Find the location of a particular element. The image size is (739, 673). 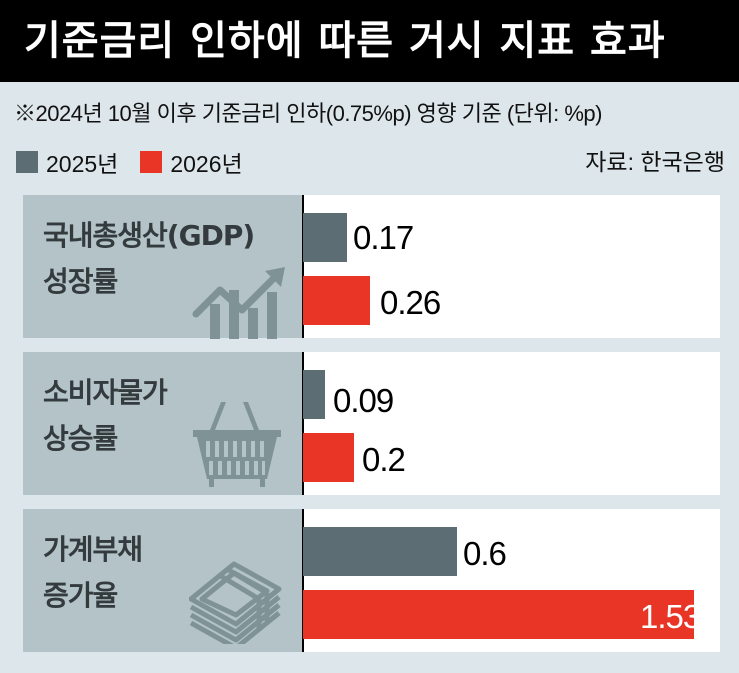

category-label: 가계부채 증가율 is located at coordinates (93, 573).